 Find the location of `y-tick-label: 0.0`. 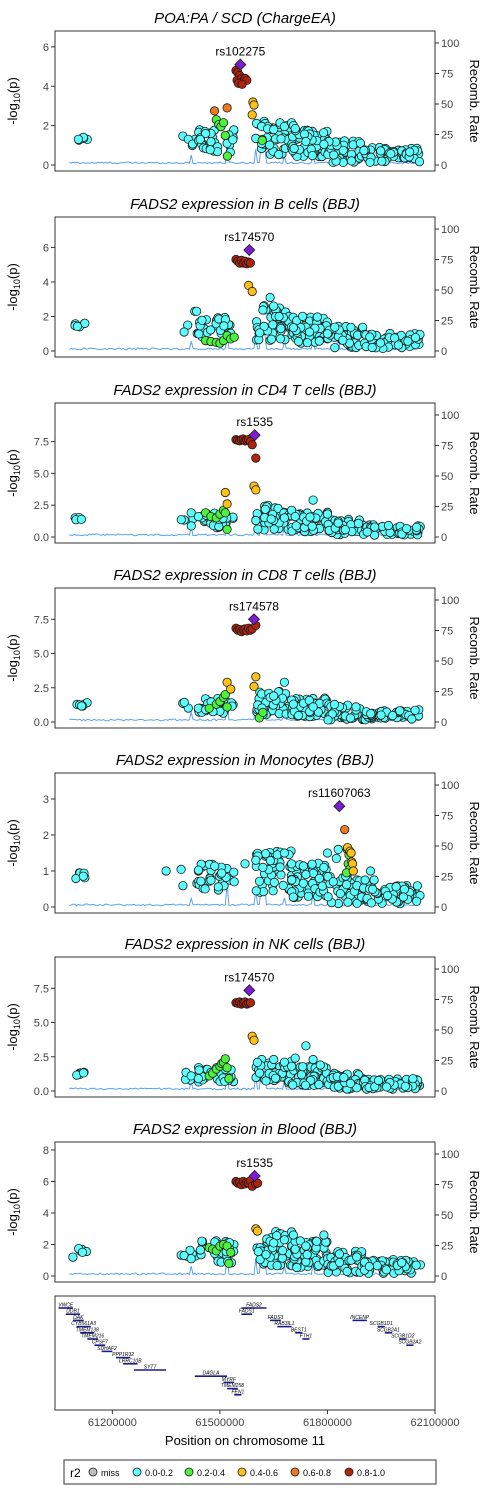

y-tick-label: 0.0 is located at coordinates (41, 1092).